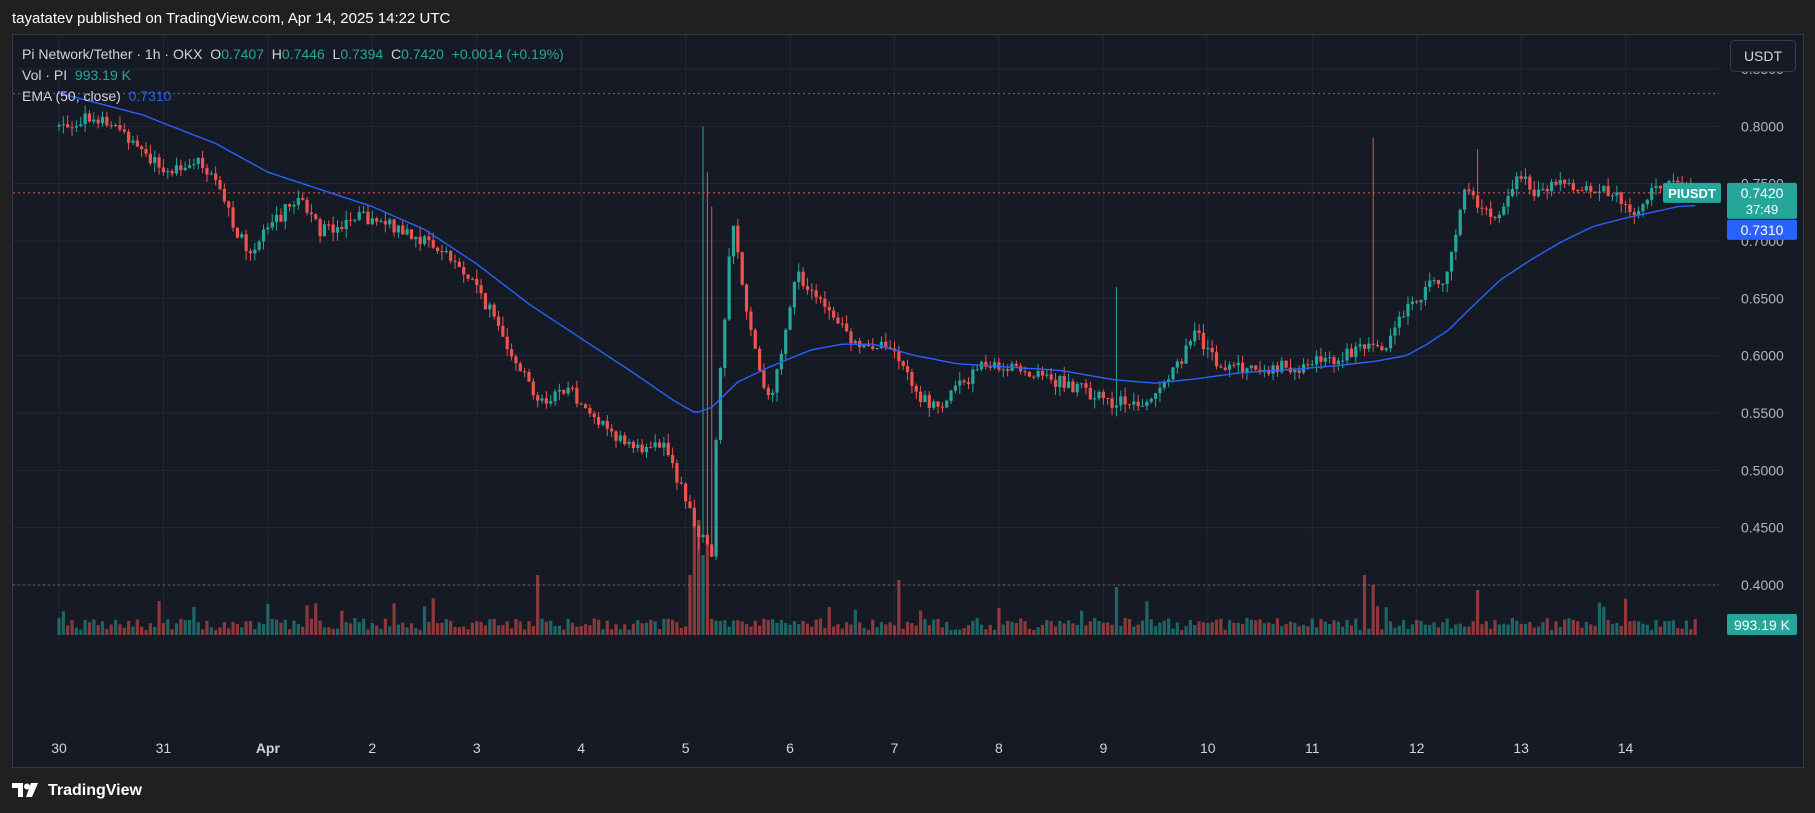 The height and width of the screenshot is (813, 1815). I want to click on legend-ema-row: EMA (50, close) 0.7310, so click(293, 96).